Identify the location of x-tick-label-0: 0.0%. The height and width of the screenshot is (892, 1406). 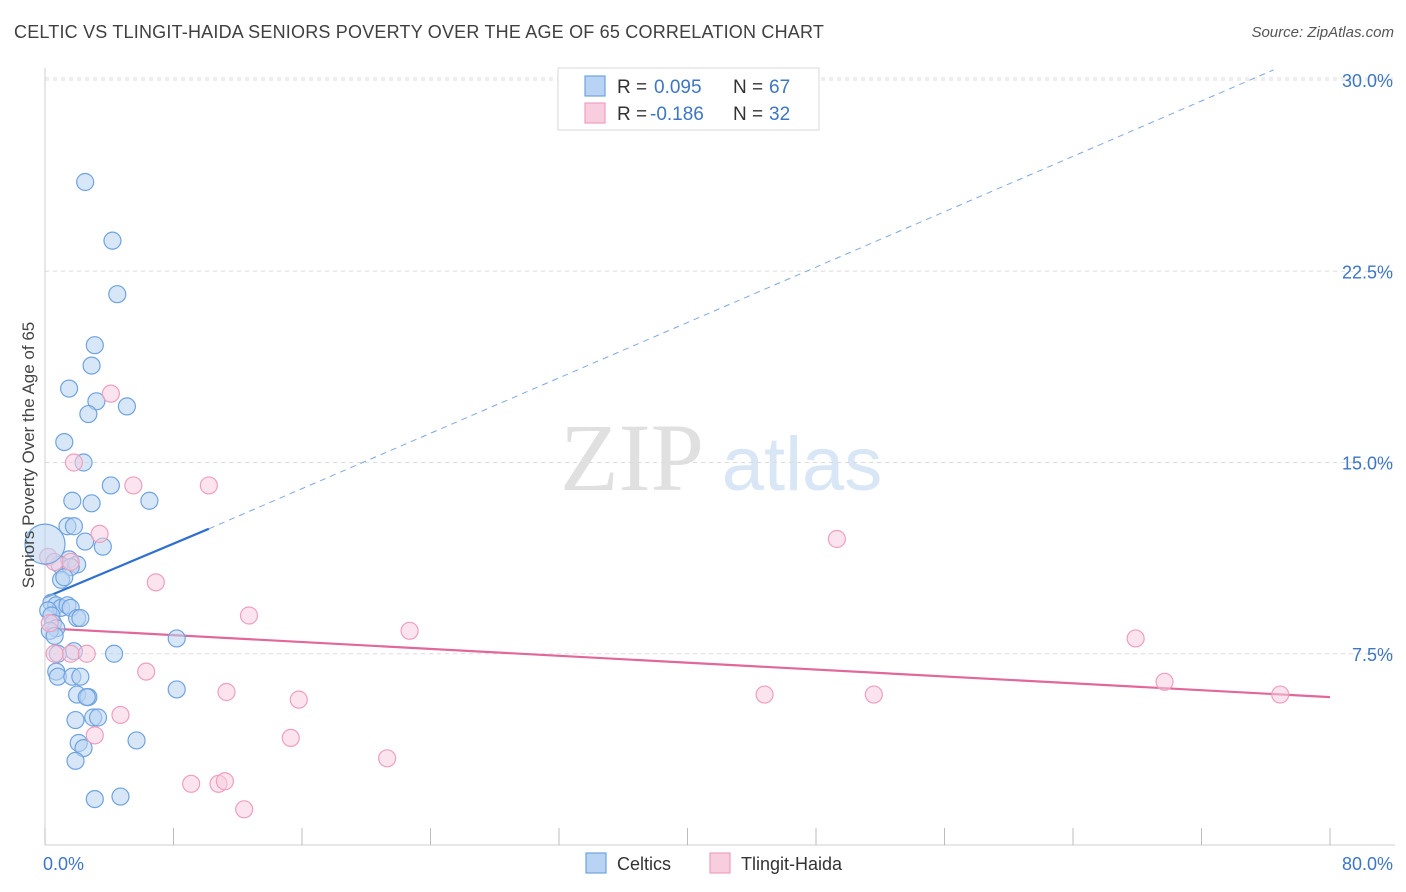
(63, 864).